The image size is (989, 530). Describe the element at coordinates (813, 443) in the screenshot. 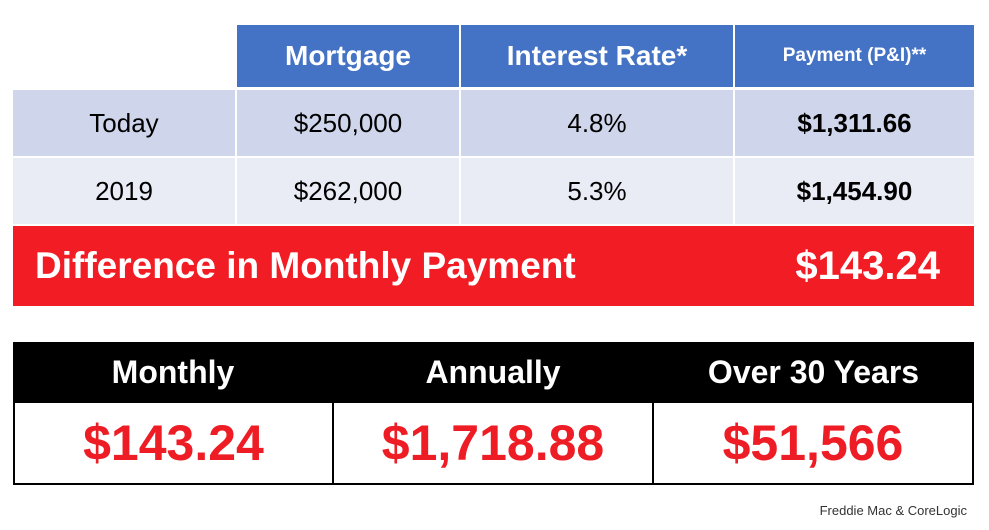

I see `summary-value-30-years: $51,566` at that location.